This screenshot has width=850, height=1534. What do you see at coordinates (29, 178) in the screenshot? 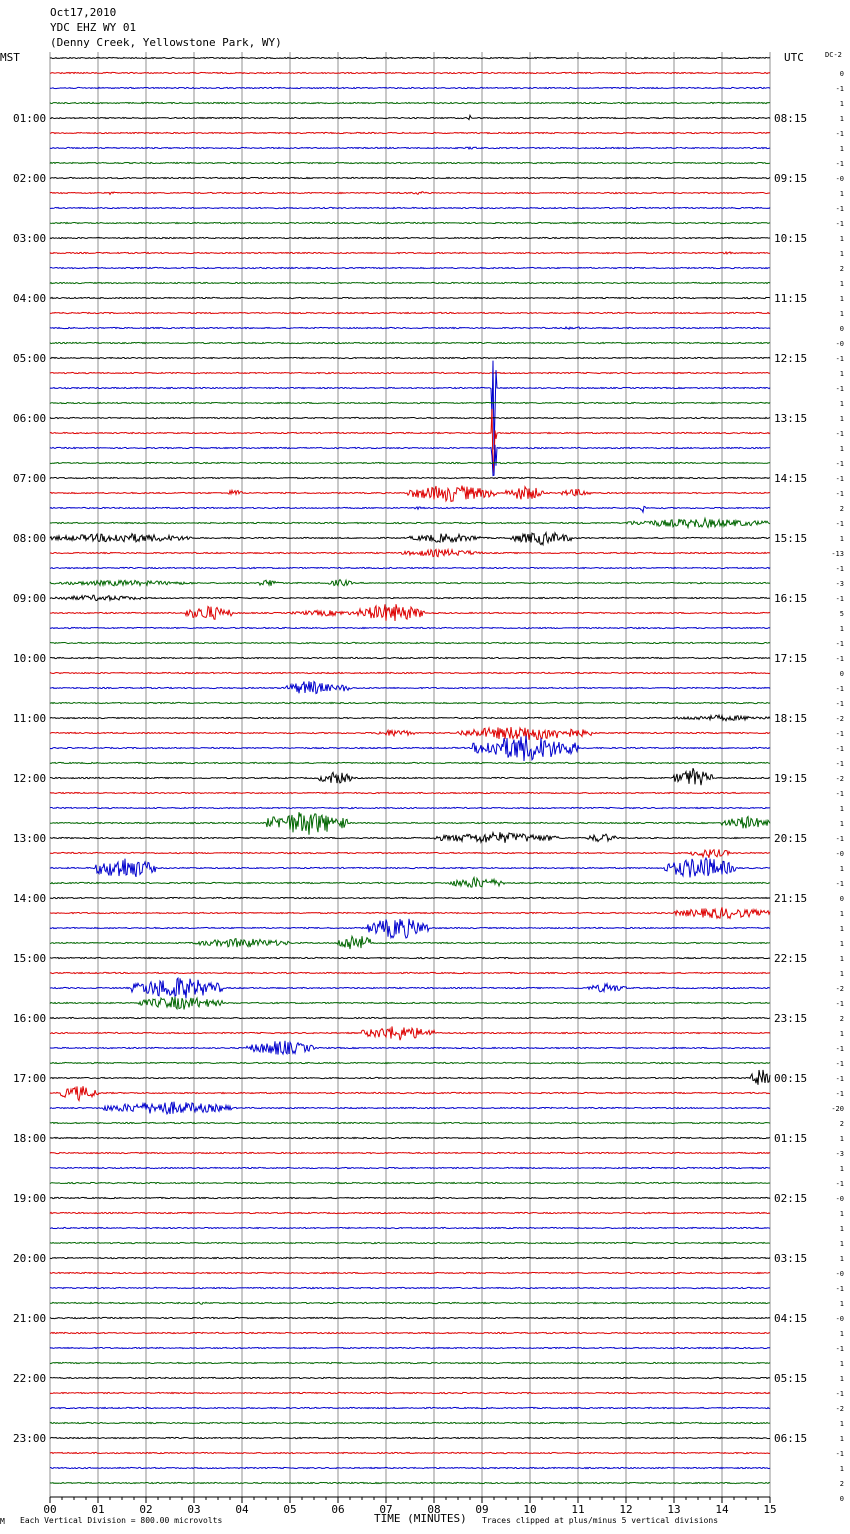
I see `left-hour-label: 02:00` at bounding box center [29, 178].